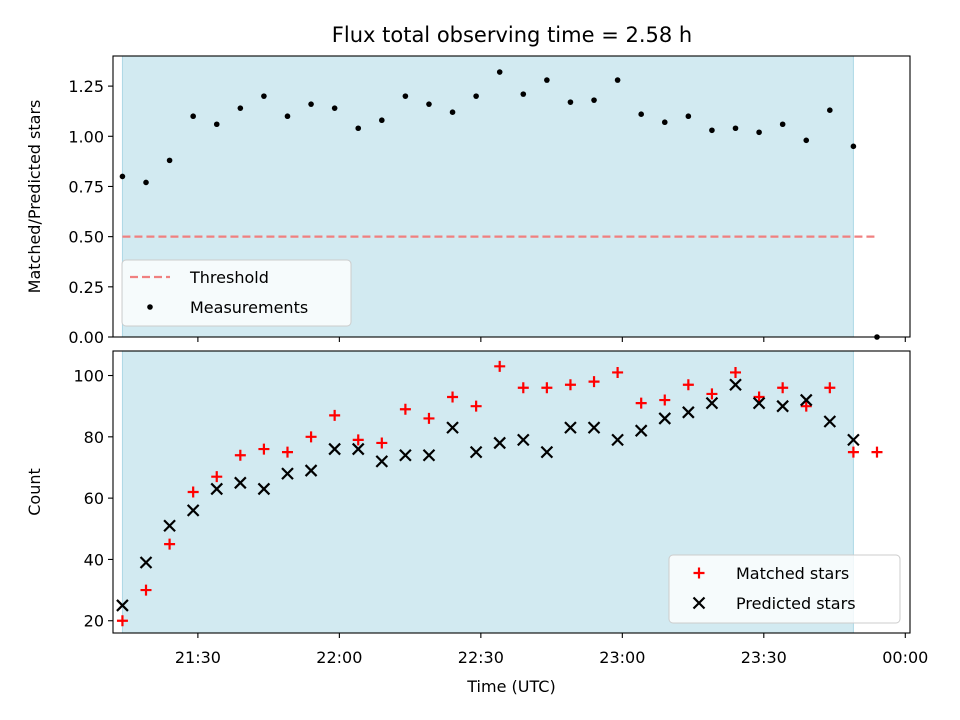 This screenshot has height=720, width=960. What do you see at coordinates (249, 307) in the screenshot?
I see `legend-label: Measurements` at bounding box center [249, 307].